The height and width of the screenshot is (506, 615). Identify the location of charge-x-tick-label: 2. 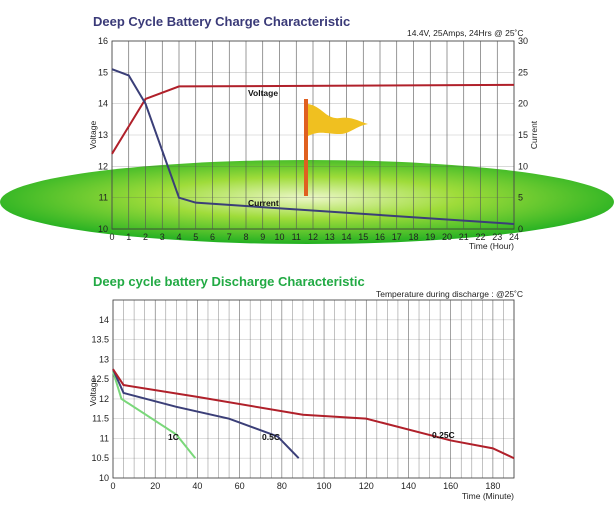
(145, 237).